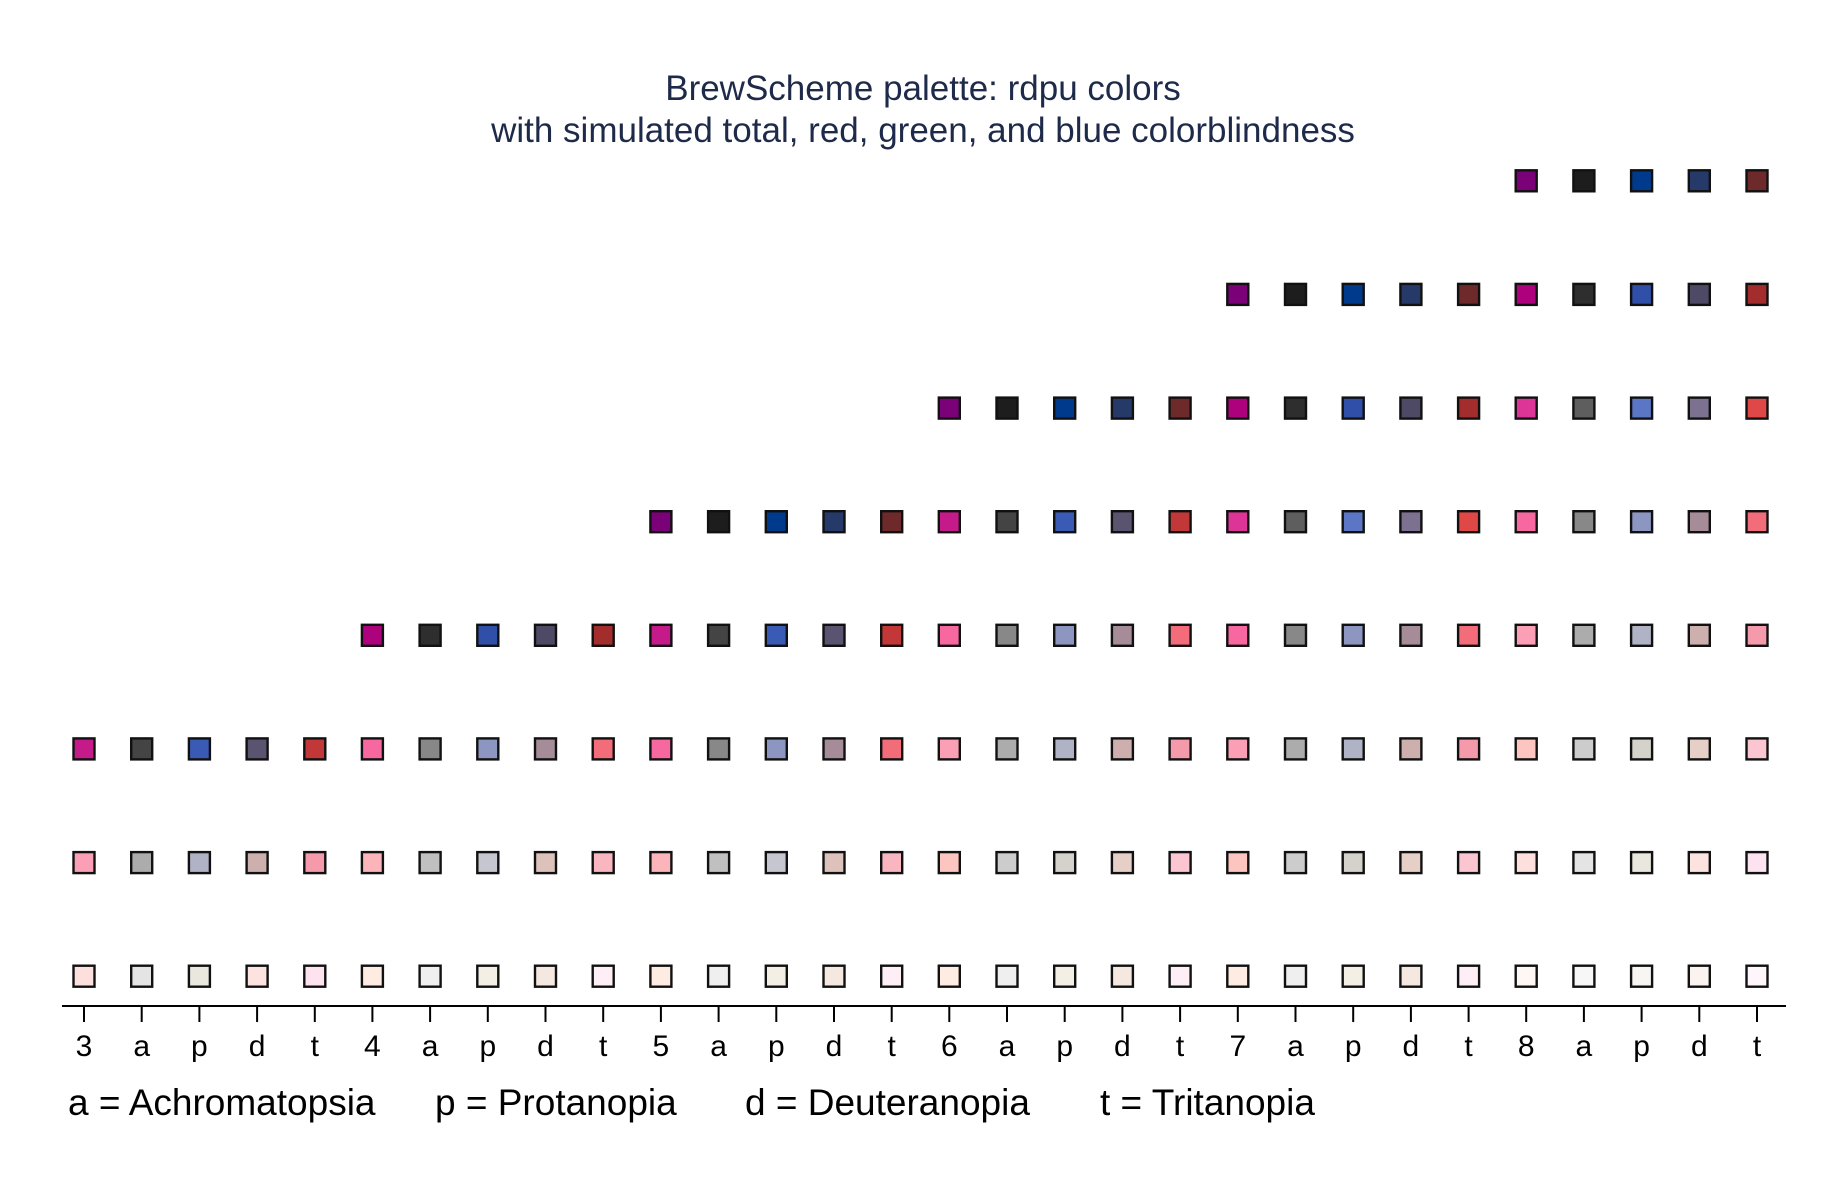  Describe the element at coordinates (887, 1102) in the screenshot. I see `legend-item-deuteranopia: d = Deuteranopia` at that location.